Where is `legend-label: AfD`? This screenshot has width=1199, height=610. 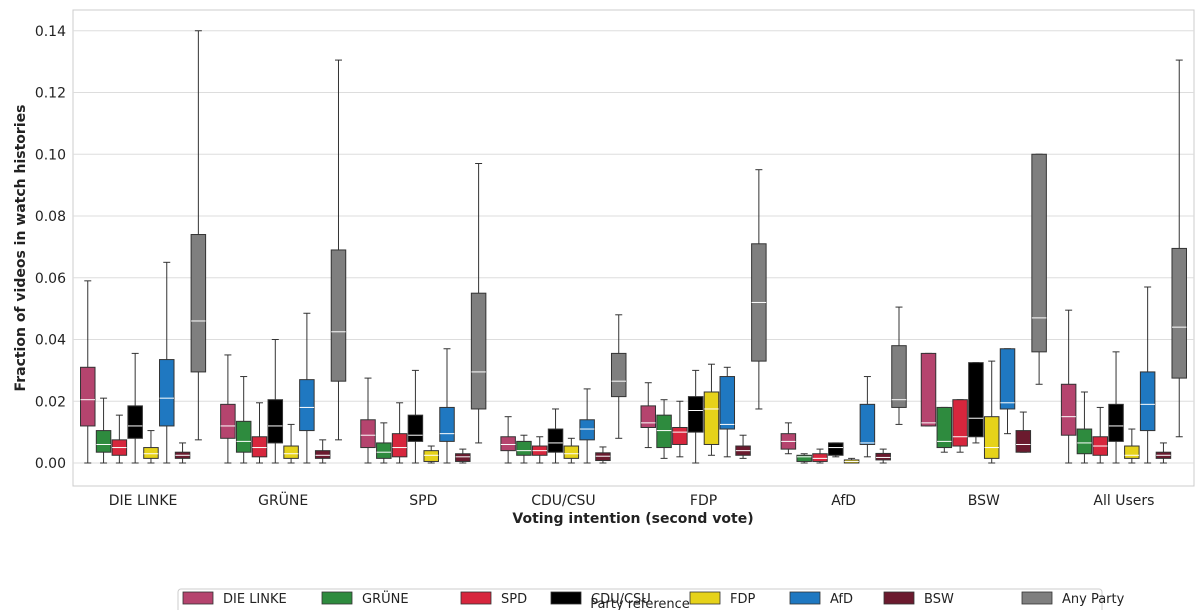 legend-label: AfD is located at coordinates (841, 599).